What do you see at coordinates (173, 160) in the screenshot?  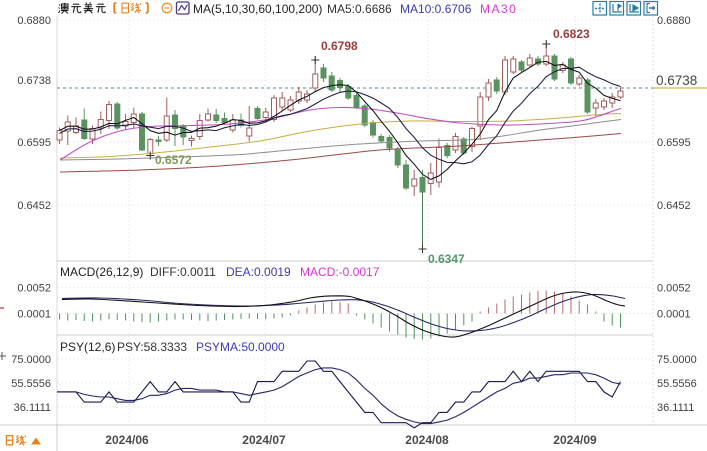 I see `svg-text: 0.6572` at bounding box center [173, 160].